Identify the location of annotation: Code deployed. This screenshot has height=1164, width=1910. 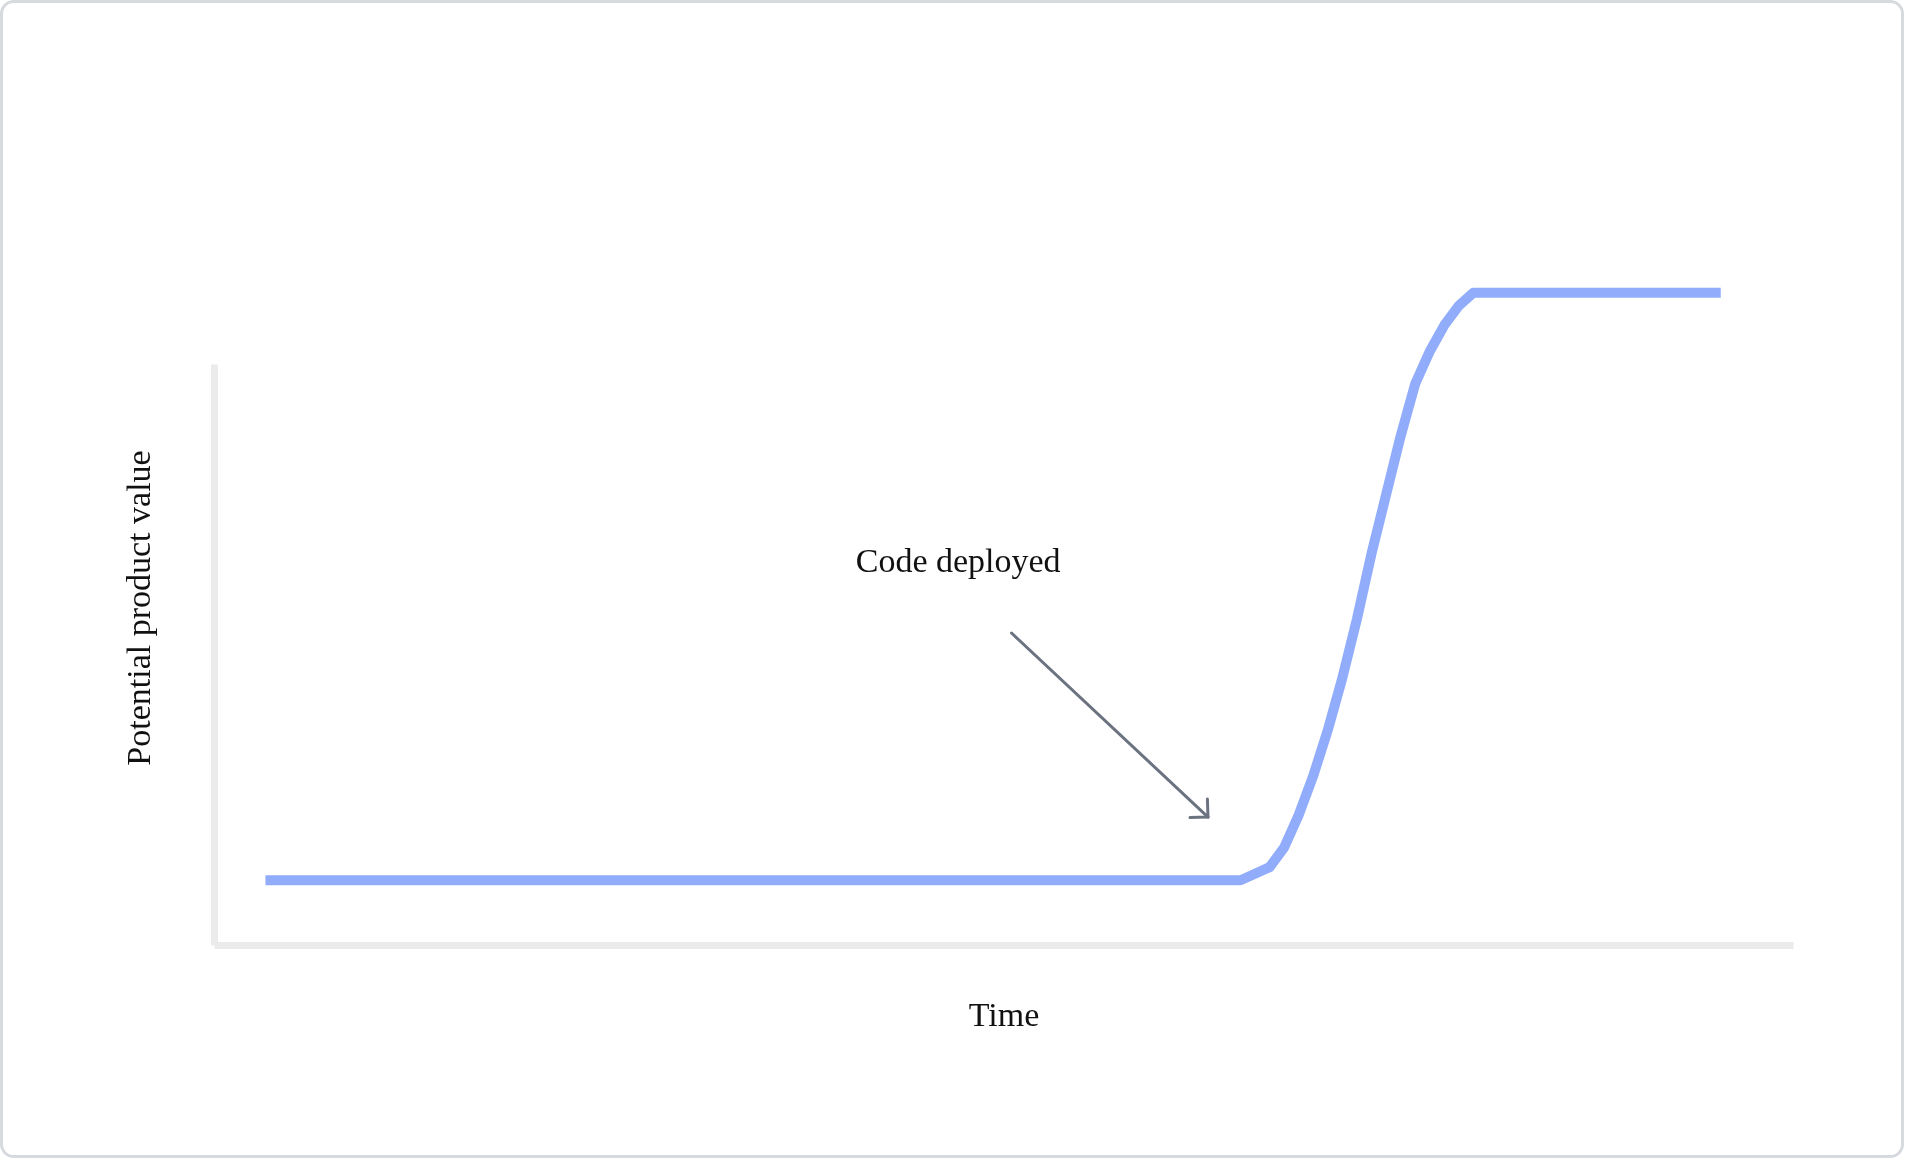
(958, 560).